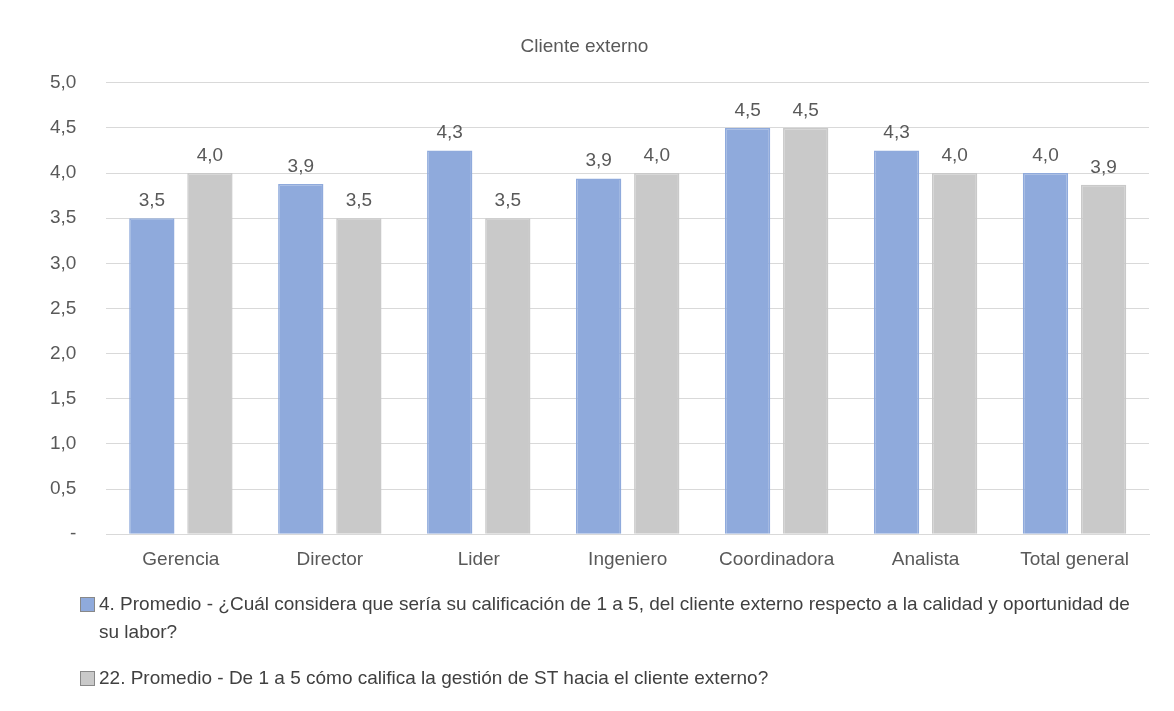 The image size is (1174, 711). I want to click on x-tick-label: Director, so click(330, 558).